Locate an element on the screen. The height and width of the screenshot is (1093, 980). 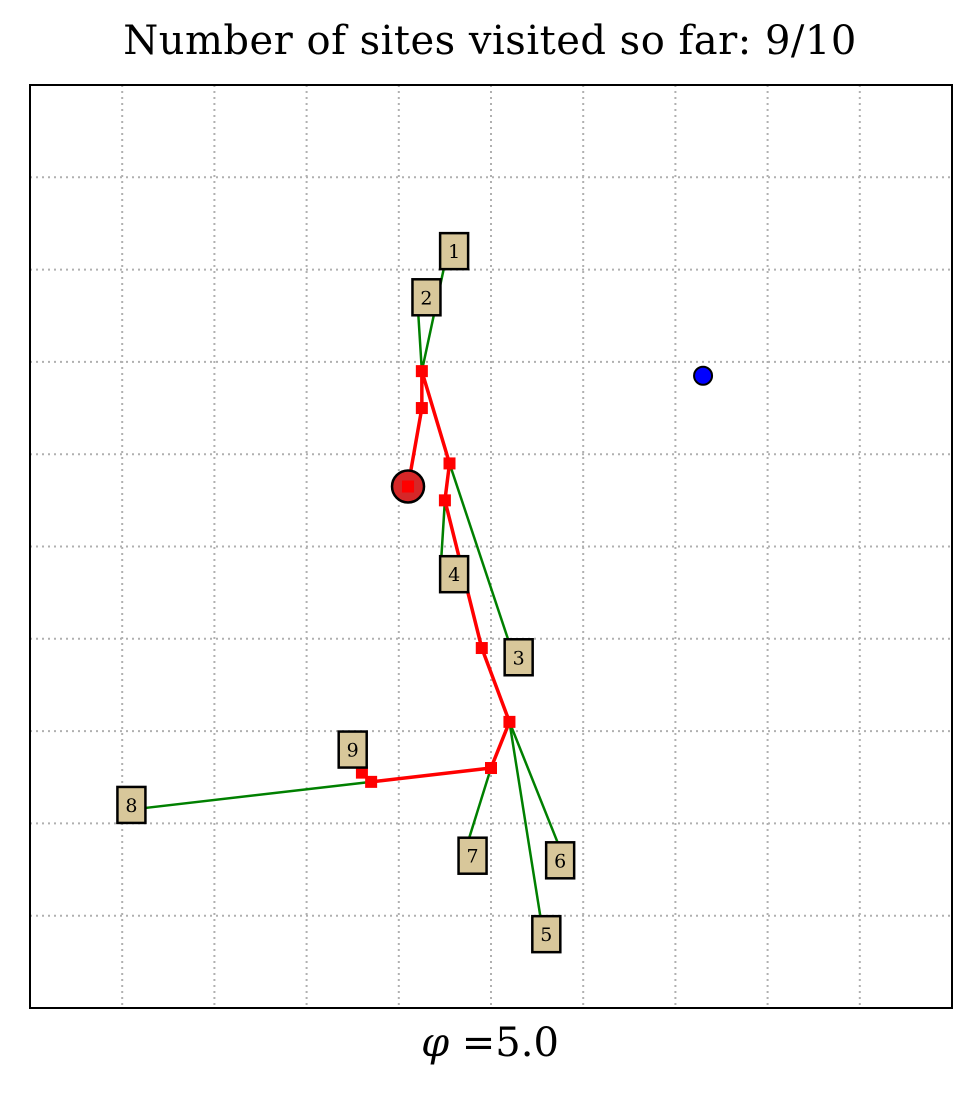
phi-symbol: φ is located at coordinates (435, 1043).